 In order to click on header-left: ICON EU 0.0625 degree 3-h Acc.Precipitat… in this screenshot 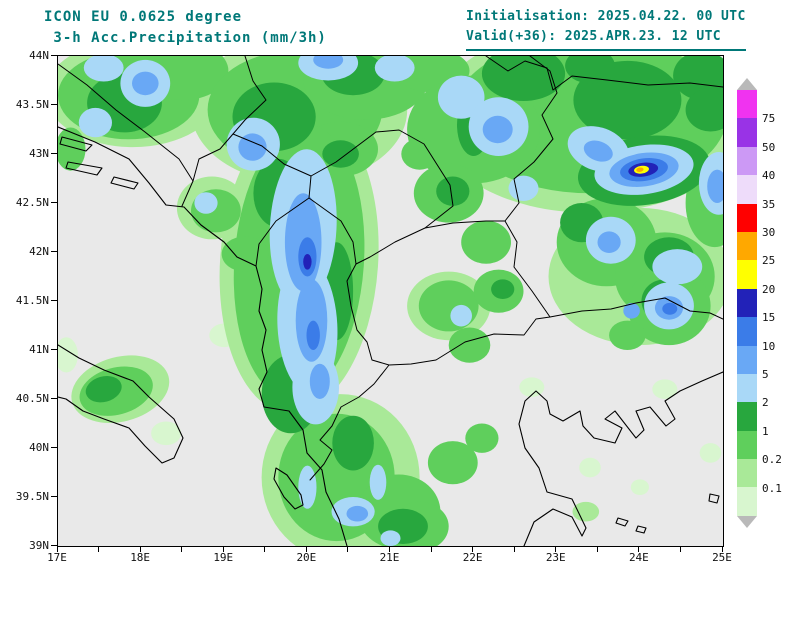, I will do `click(185, 28)`.